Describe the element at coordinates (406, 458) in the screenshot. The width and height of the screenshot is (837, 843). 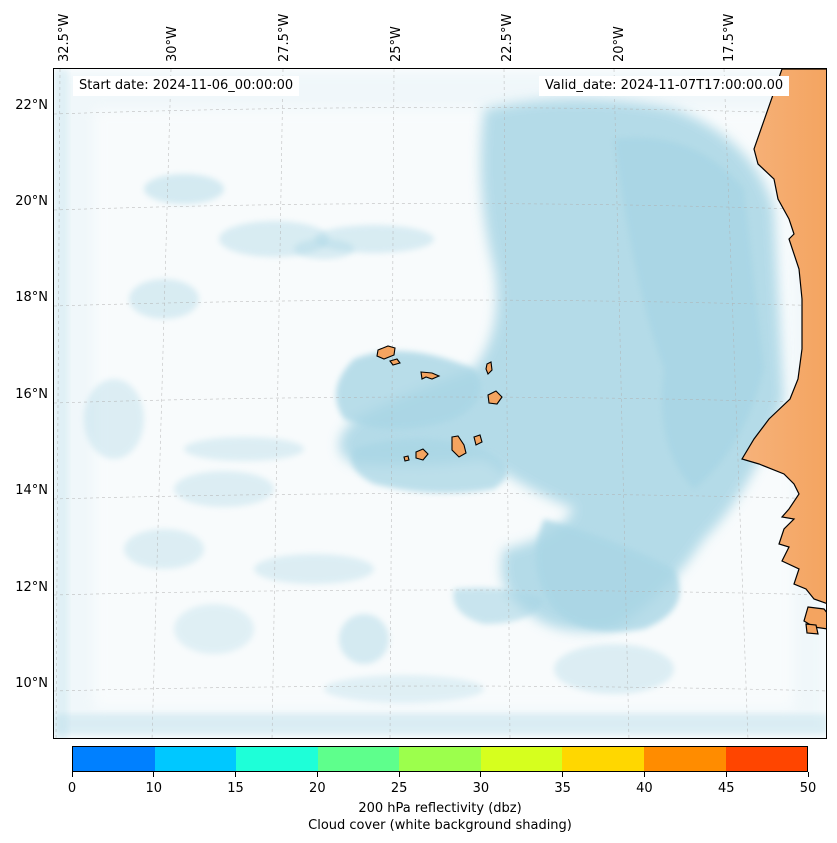
I see `island-brava` at that location.